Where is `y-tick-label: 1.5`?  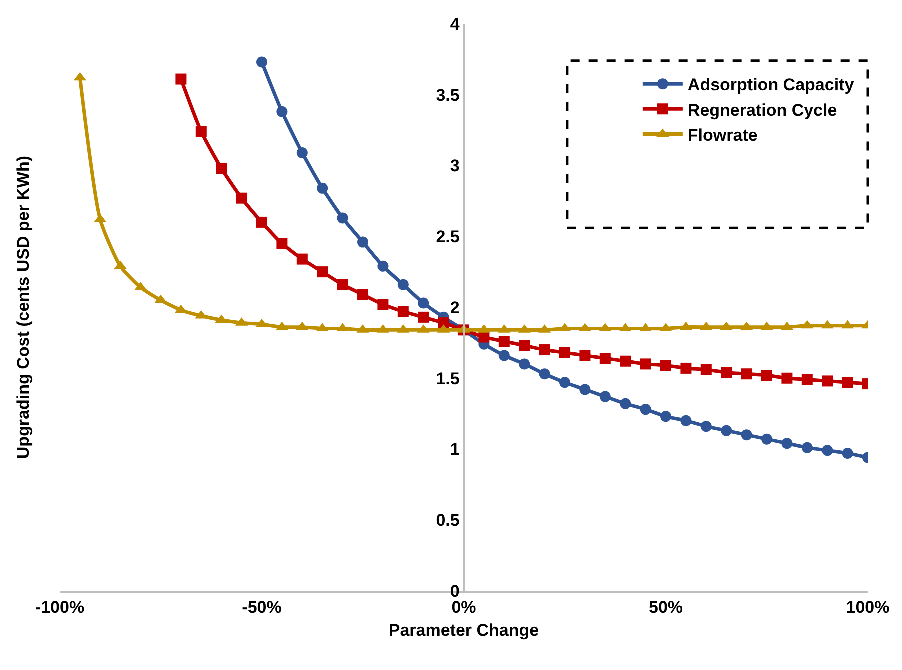
y-tick-label: 1.5 is located at coordinates (448, 378).